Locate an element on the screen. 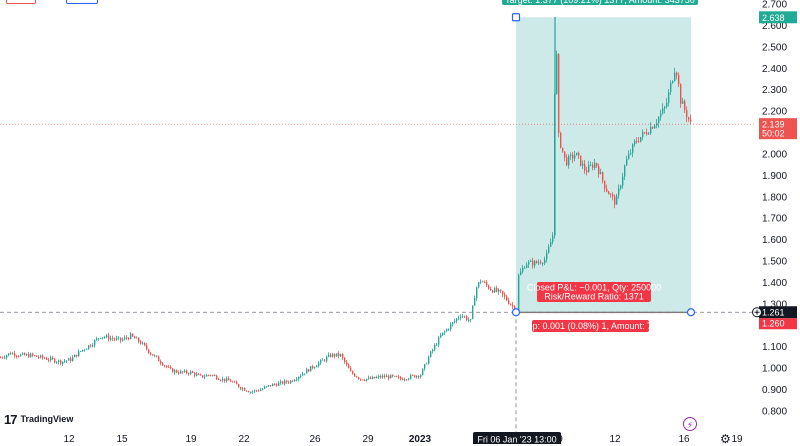 This screenshot has width=800, height=446. y-tick-label: 2.200 is located at coordinates (774, 112).